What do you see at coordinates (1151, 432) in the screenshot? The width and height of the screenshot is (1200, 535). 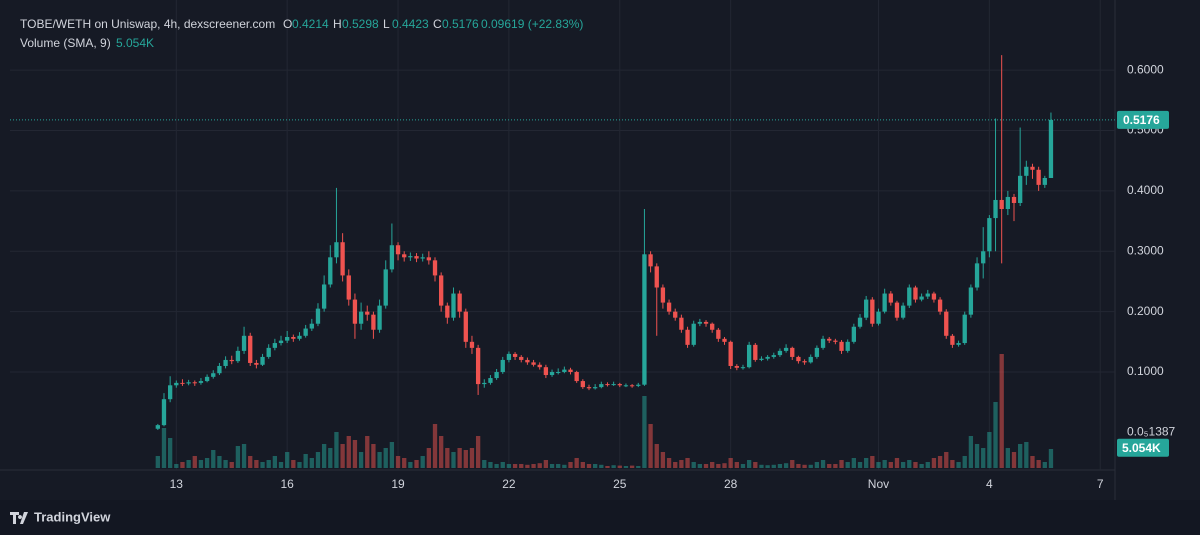 I see `y-tick-label: 0.0₅1387` at bounding box center [1151, 432].